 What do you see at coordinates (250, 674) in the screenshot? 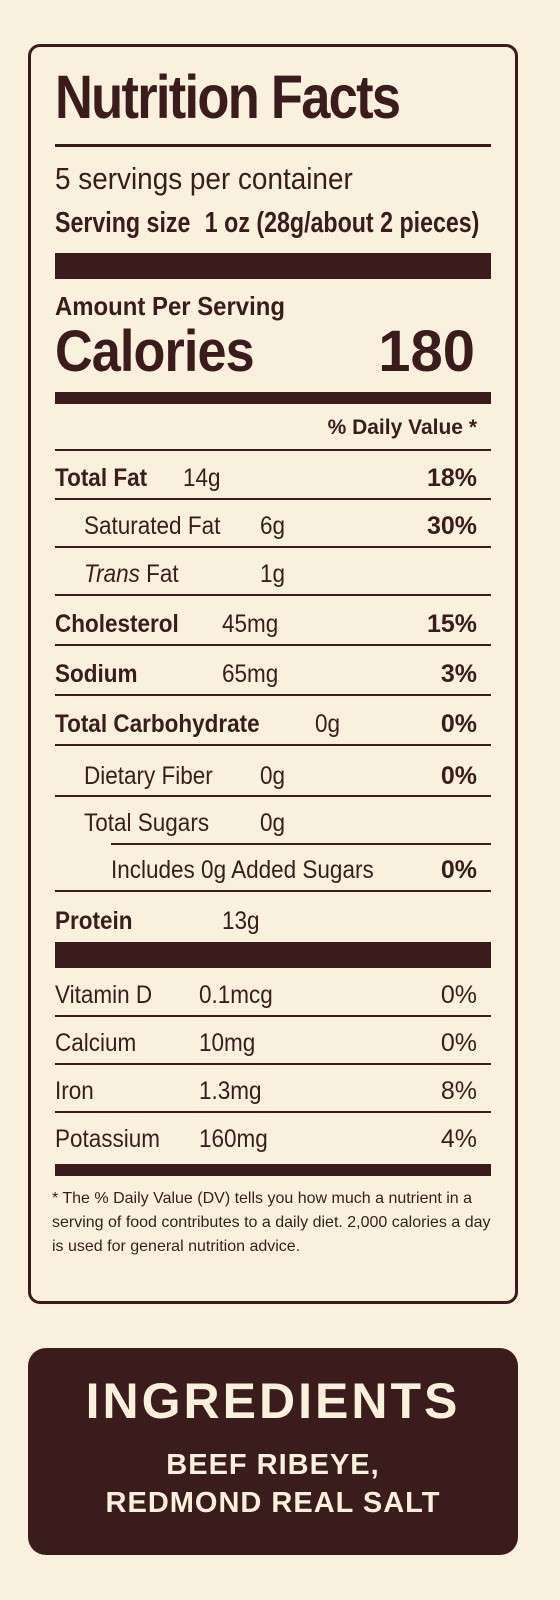
I see `nutrient-amount: 65mg` at bounding box center [250, 674].